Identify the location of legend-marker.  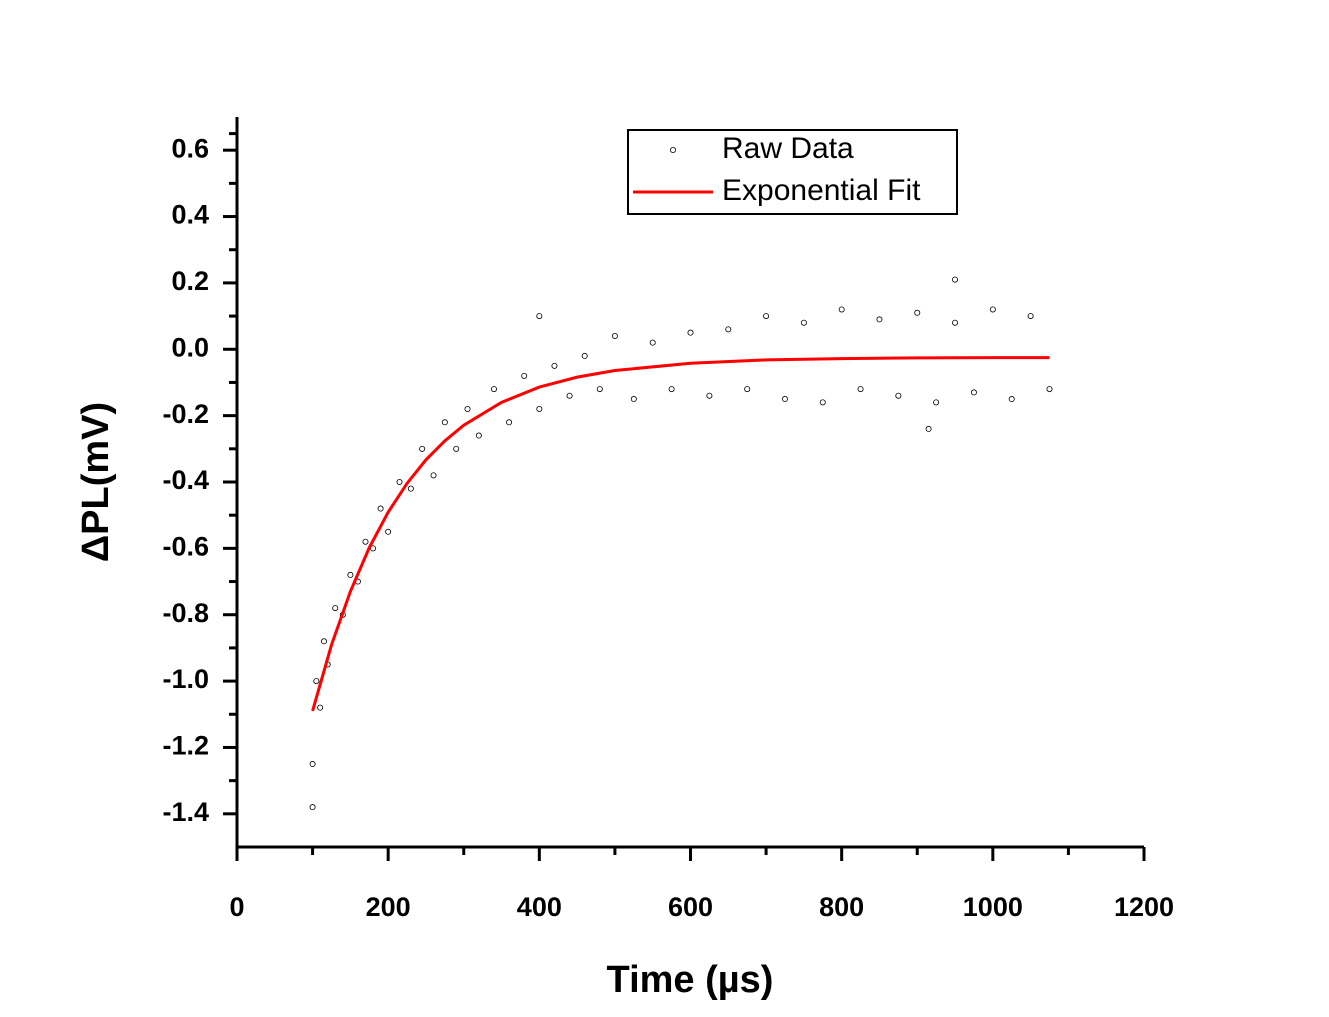
(673, 149).